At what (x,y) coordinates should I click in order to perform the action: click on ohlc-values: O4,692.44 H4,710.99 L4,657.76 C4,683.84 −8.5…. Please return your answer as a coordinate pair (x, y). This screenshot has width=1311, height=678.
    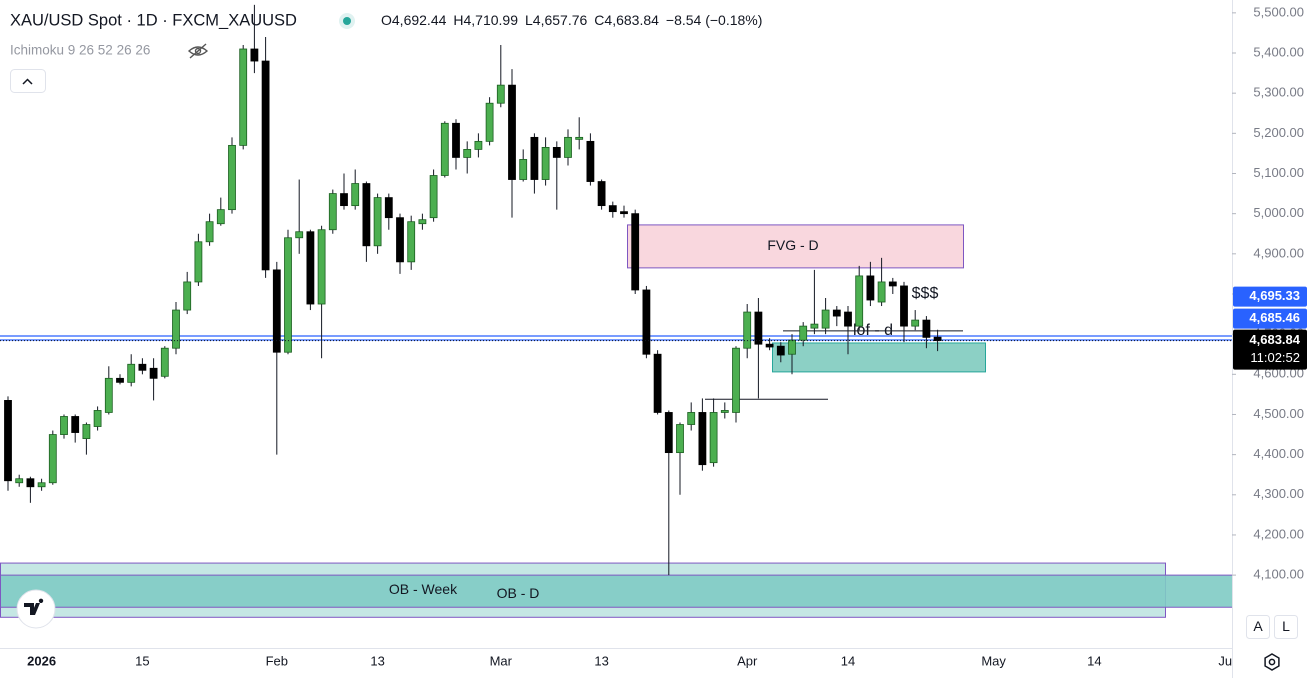
    Looking at the image, I should click on (571, 20).